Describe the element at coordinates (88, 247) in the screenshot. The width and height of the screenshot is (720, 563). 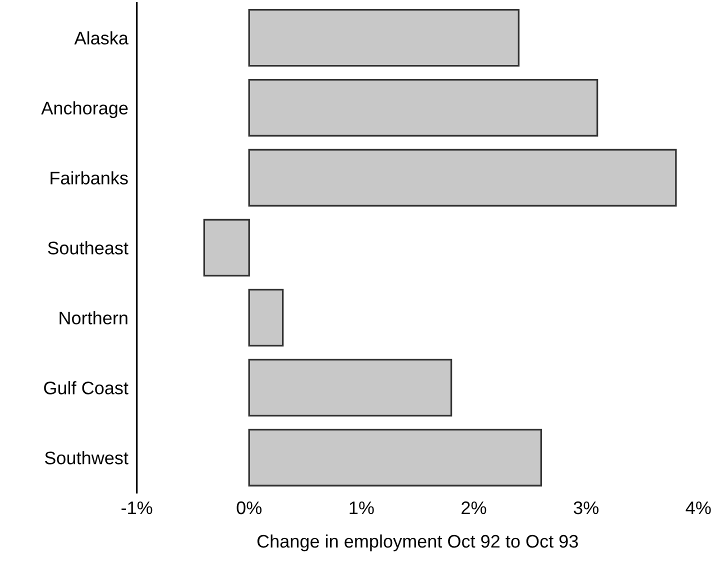
I see `y-tick-label: Southeast` at that location.